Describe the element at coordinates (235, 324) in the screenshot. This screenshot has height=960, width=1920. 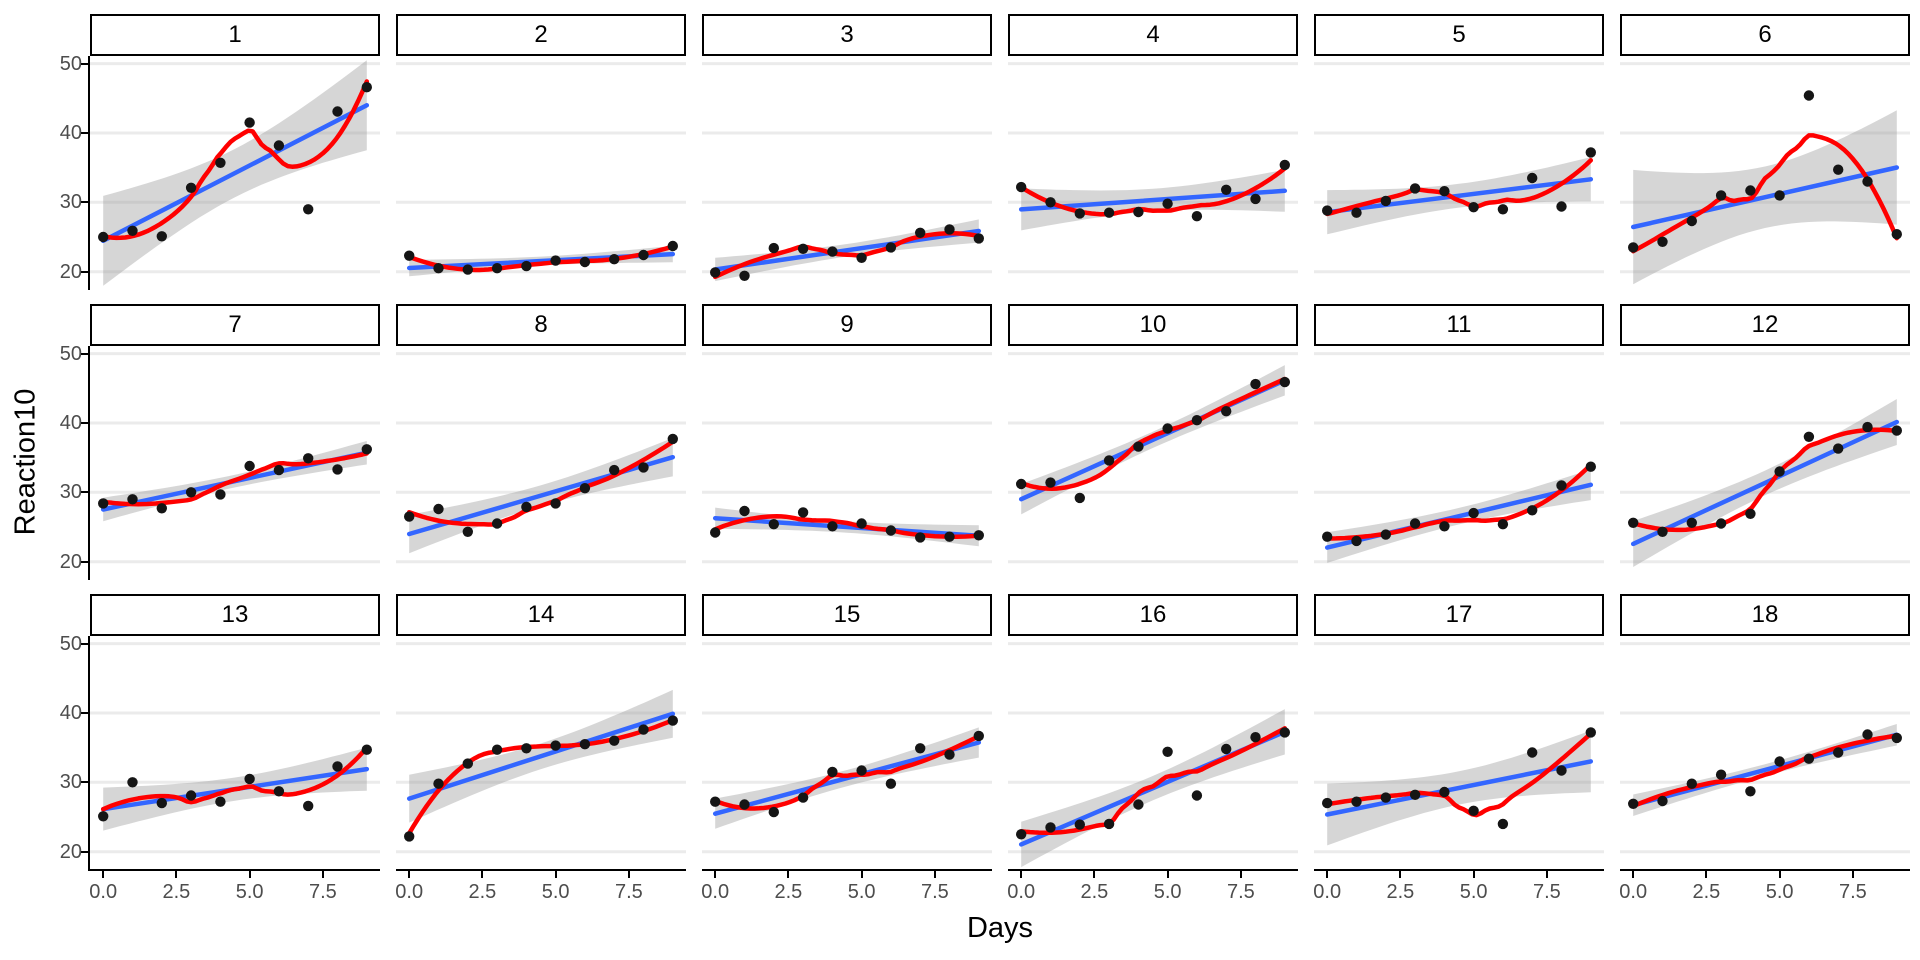
I see `facet-strip-label: 7` at that location.